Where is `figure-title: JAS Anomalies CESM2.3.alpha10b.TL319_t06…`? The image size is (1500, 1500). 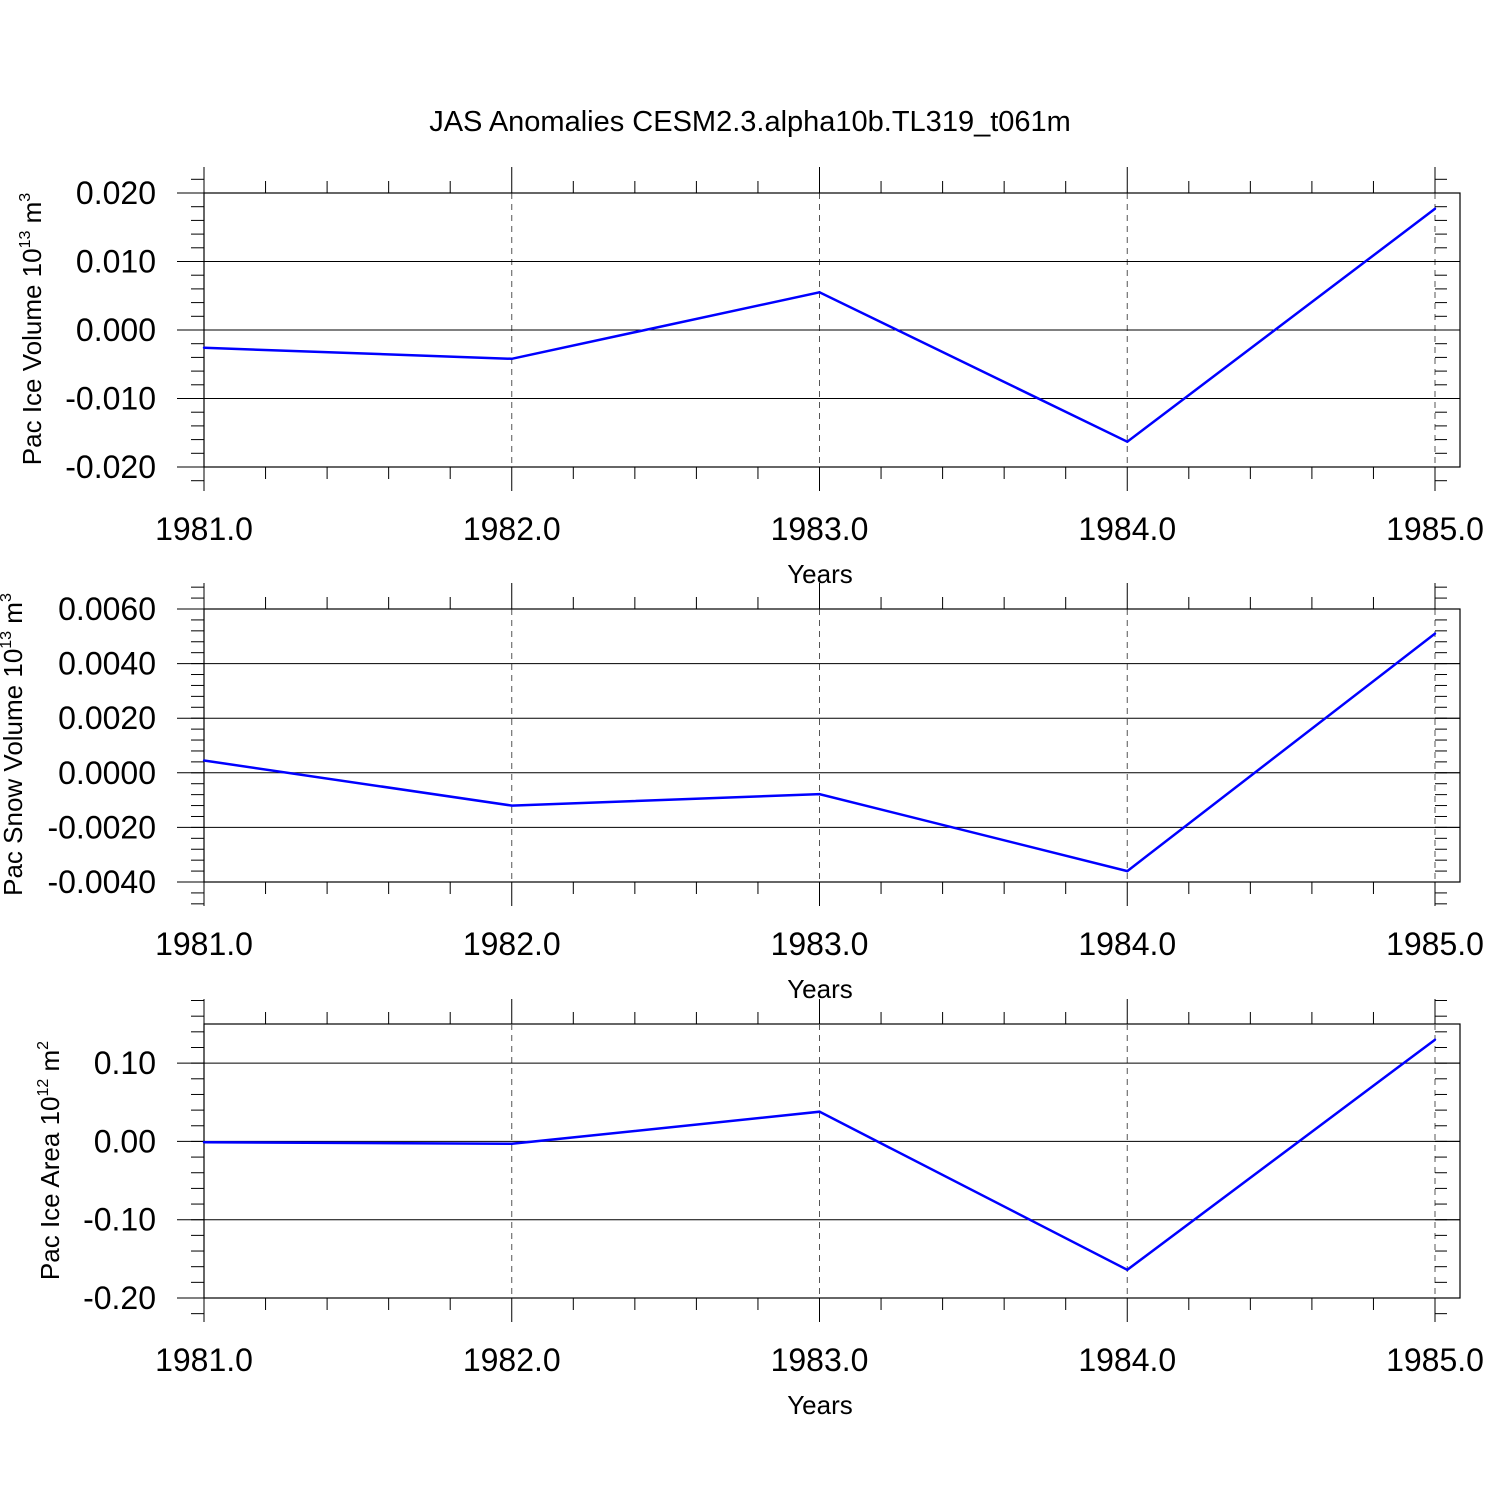 figure-title: JAS Anomalies CESM2.3.alpha10b.TL319_t06… is located at coordinates (750, 122).